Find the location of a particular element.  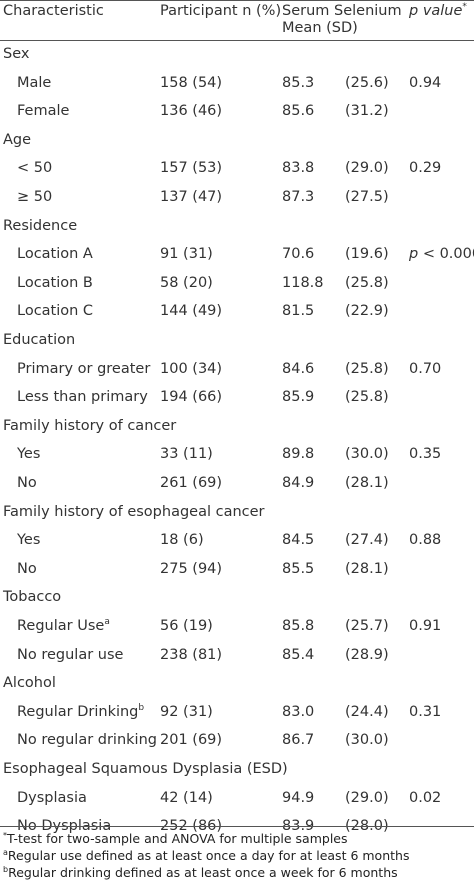

selenium-mean: 83.0 is located at coordinates (298, 711).